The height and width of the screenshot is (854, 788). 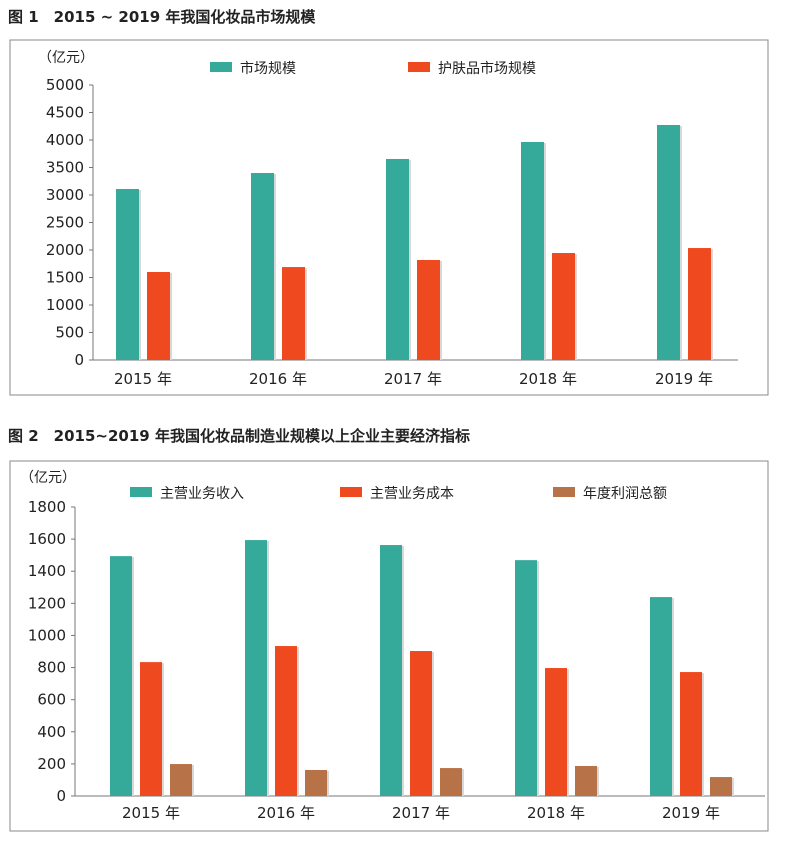 I want to click on y-tick-label: 3500, so click(x=65, y=168).